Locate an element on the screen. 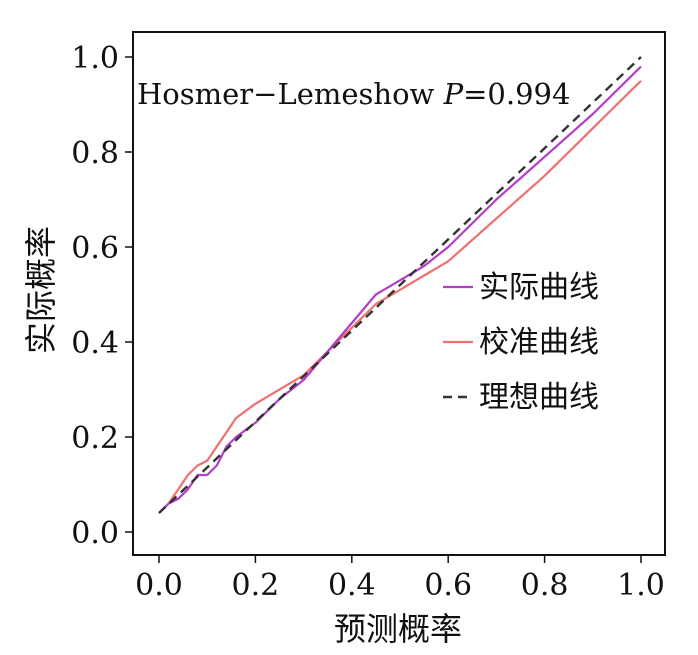  y-tick-label: 0.8 is located at coordinates (95, 153).